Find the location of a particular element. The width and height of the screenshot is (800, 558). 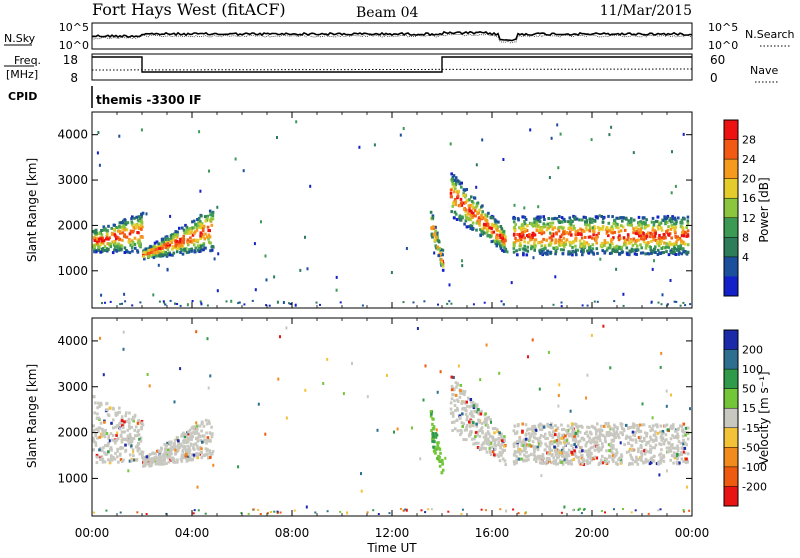

x-tick-label: 08:00 is located at coordinates (292, 533).